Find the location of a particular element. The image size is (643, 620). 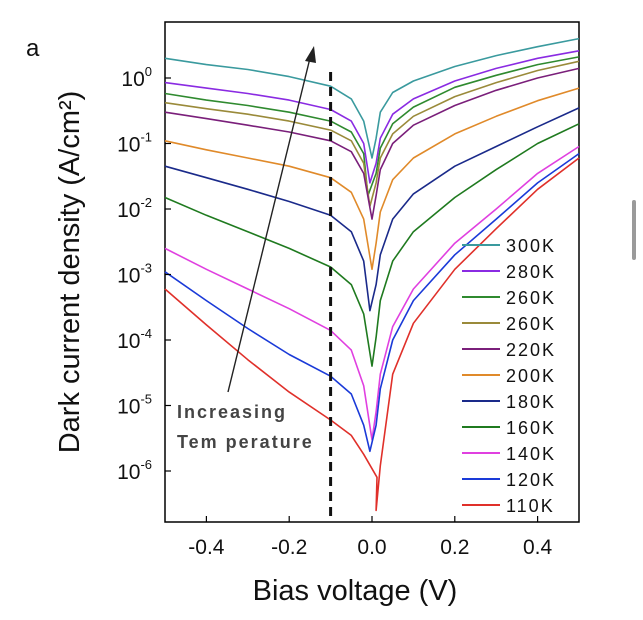

legend-label: 180K is located at coordinates (531, 402).